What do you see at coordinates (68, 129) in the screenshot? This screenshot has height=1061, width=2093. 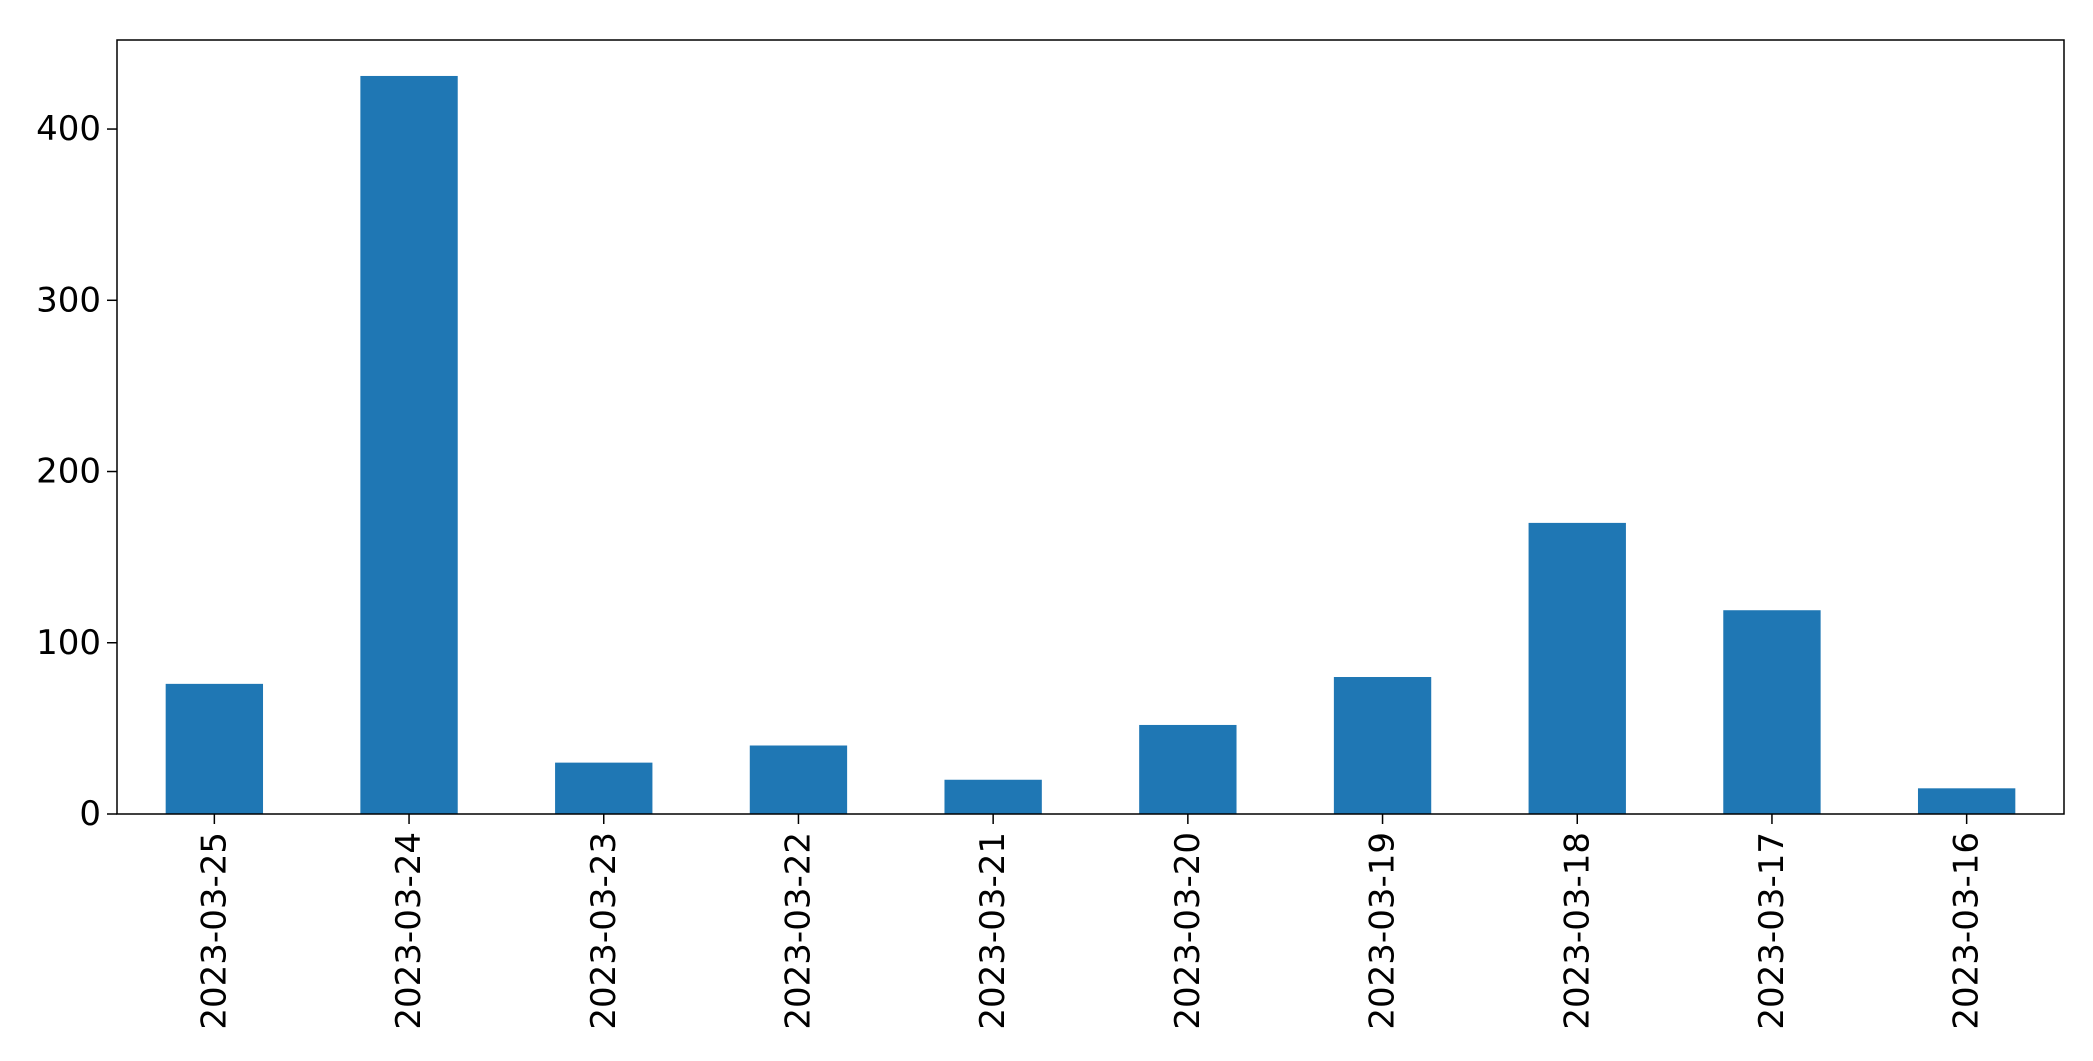 I see `y-tick-label: 400` at bounding box center [68, 129].